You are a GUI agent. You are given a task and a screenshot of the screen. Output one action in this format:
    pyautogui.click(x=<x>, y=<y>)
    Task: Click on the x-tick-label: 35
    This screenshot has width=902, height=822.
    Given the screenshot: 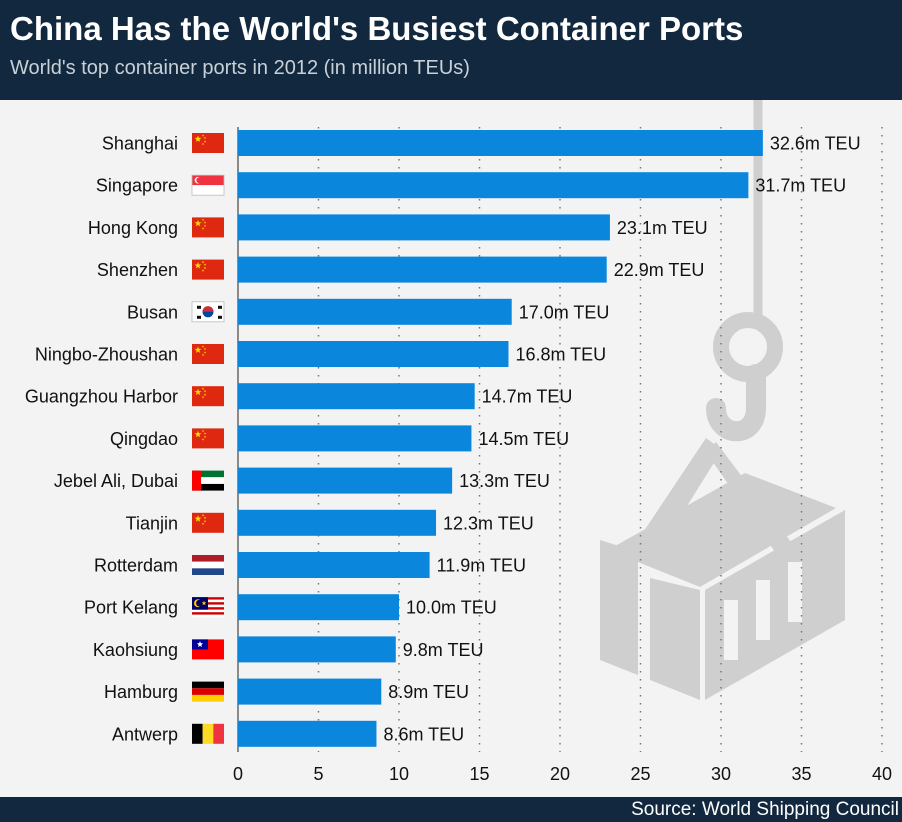 What is the action you would take?
    pyautogui.click(x=801, y=774)
    